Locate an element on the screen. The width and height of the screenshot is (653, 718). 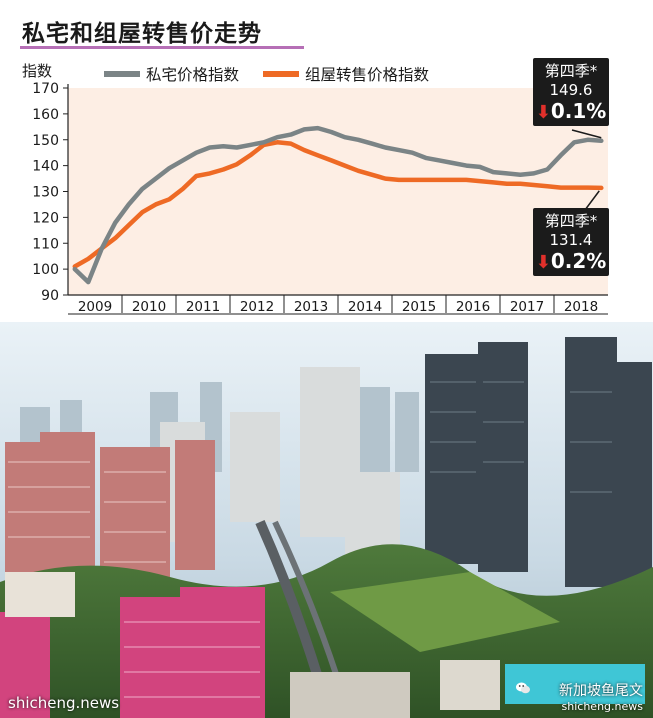
callout-private-change-row: ⬇0.1% is located at coordinates (571, 111).